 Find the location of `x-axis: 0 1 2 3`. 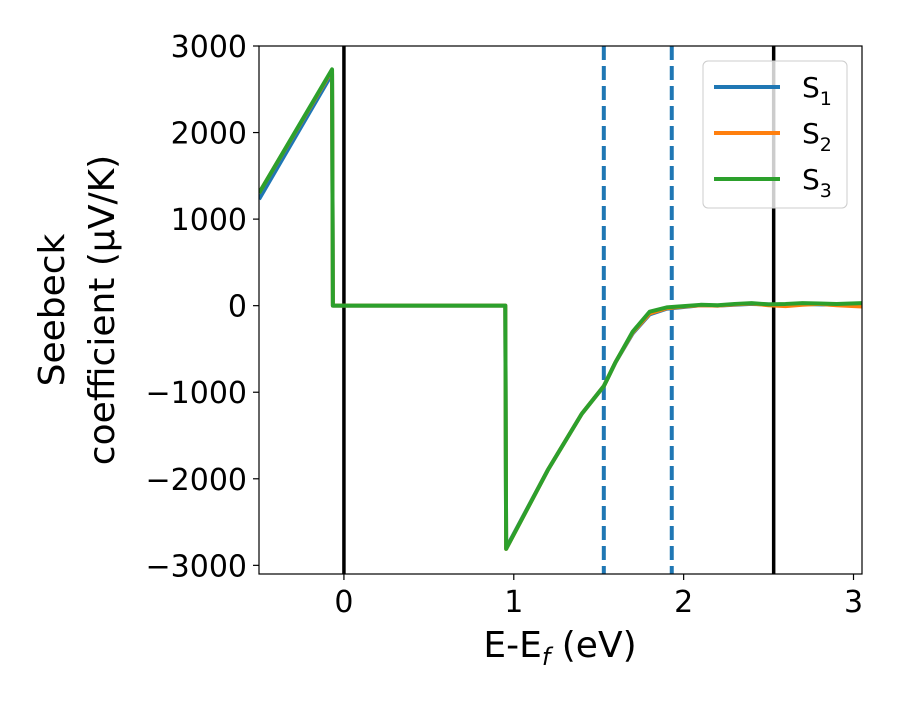

x-axis: 0 1 2 3 is located at coordinates (598, 597).